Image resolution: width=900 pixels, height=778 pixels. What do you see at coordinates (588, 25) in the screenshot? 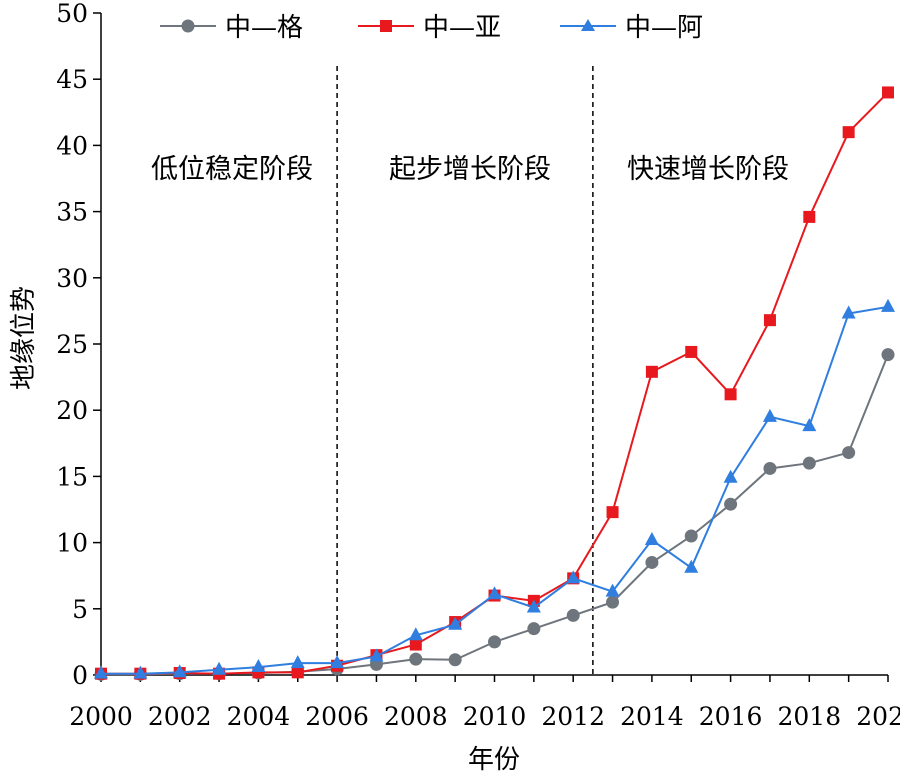
I see `legend-marker-triangle` at bounding box center [588, 25].